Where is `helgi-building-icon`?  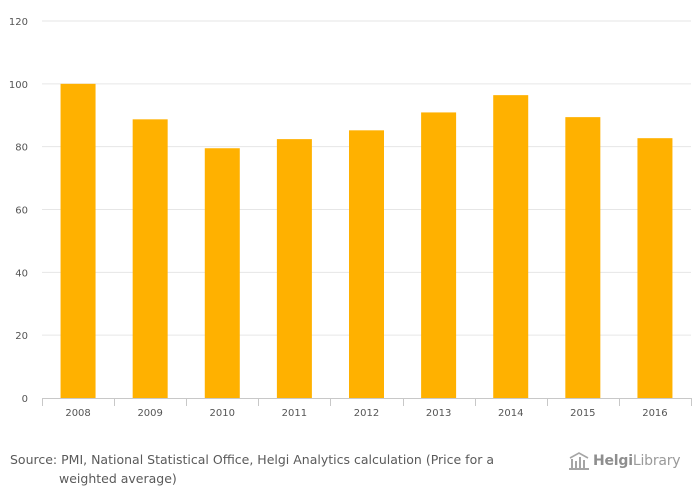 helgi-building-icon is located at coordinates (579, 461).